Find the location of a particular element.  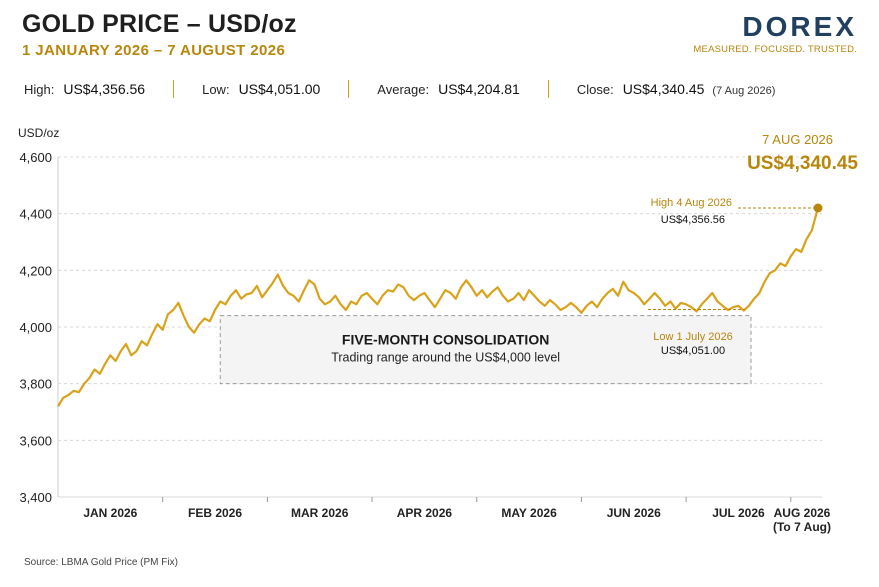

stat-close-date: (7 Aug 2026) is located at coordinates (744, 91).